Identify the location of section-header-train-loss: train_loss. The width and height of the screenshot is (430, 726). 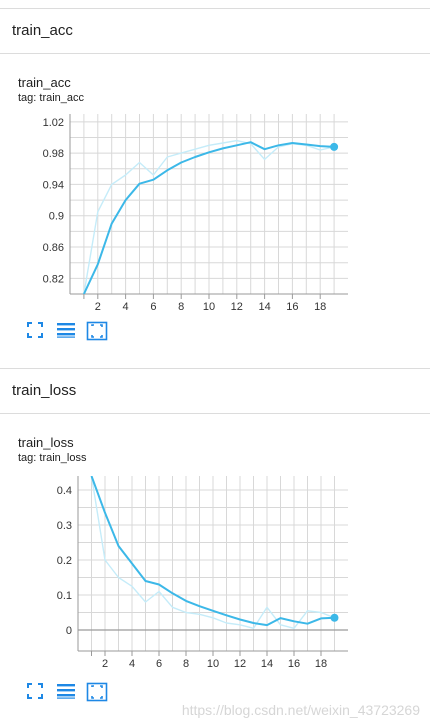
(215, 391).